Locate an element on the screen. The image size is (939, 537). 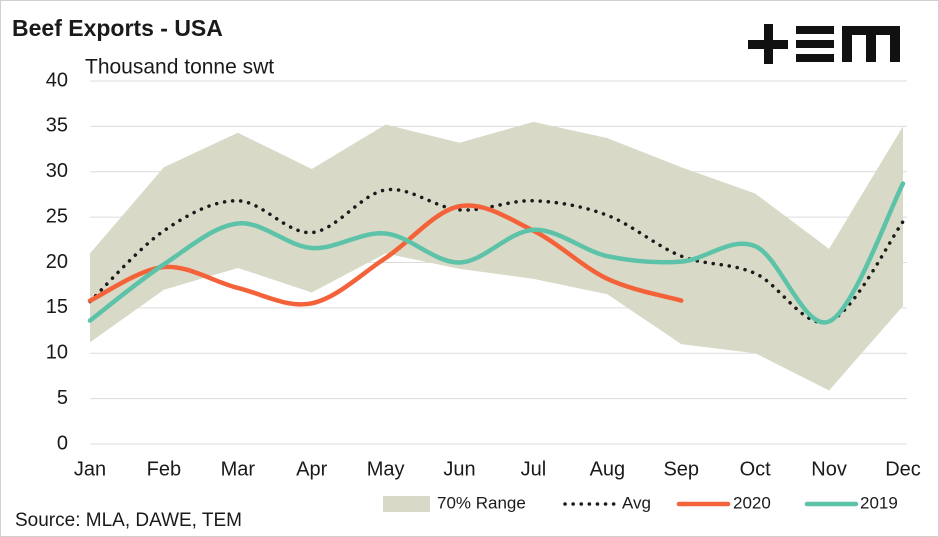
x-tick-label: Oct is located at coordinates (756, 469).